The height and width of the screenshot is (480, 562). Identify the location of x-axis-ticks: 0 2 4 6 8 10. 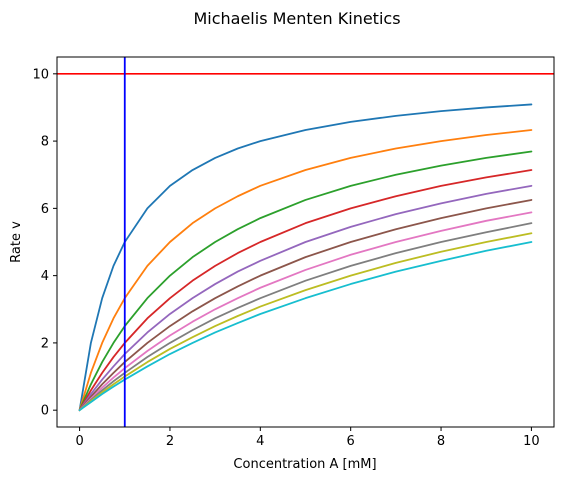
(307, 438).